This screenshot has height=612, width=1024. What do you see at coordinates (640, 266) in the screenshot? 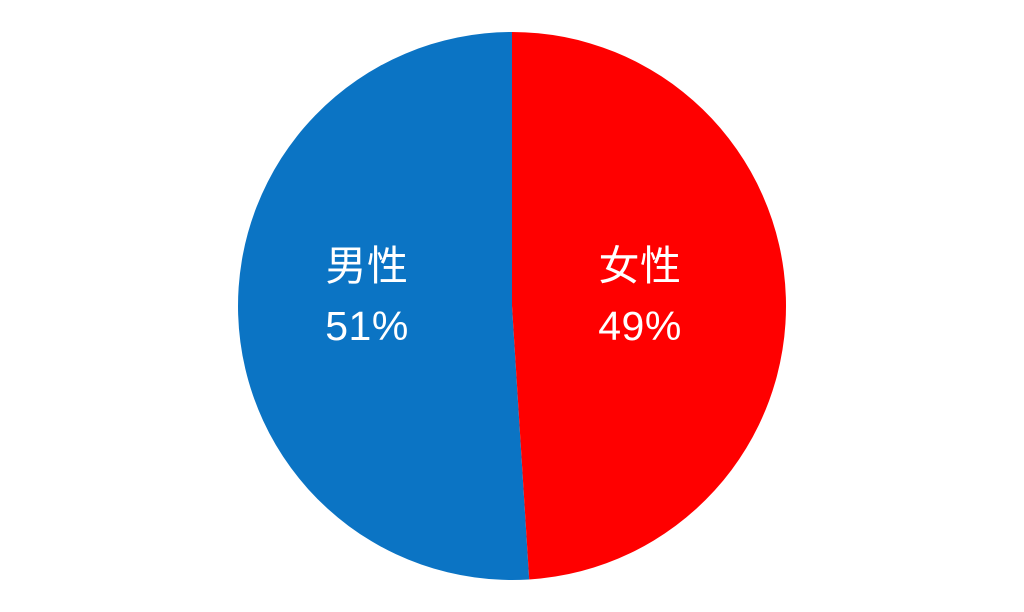
I see `pie-slice-label-female-name: 女性` at bounding box center [640, 266].